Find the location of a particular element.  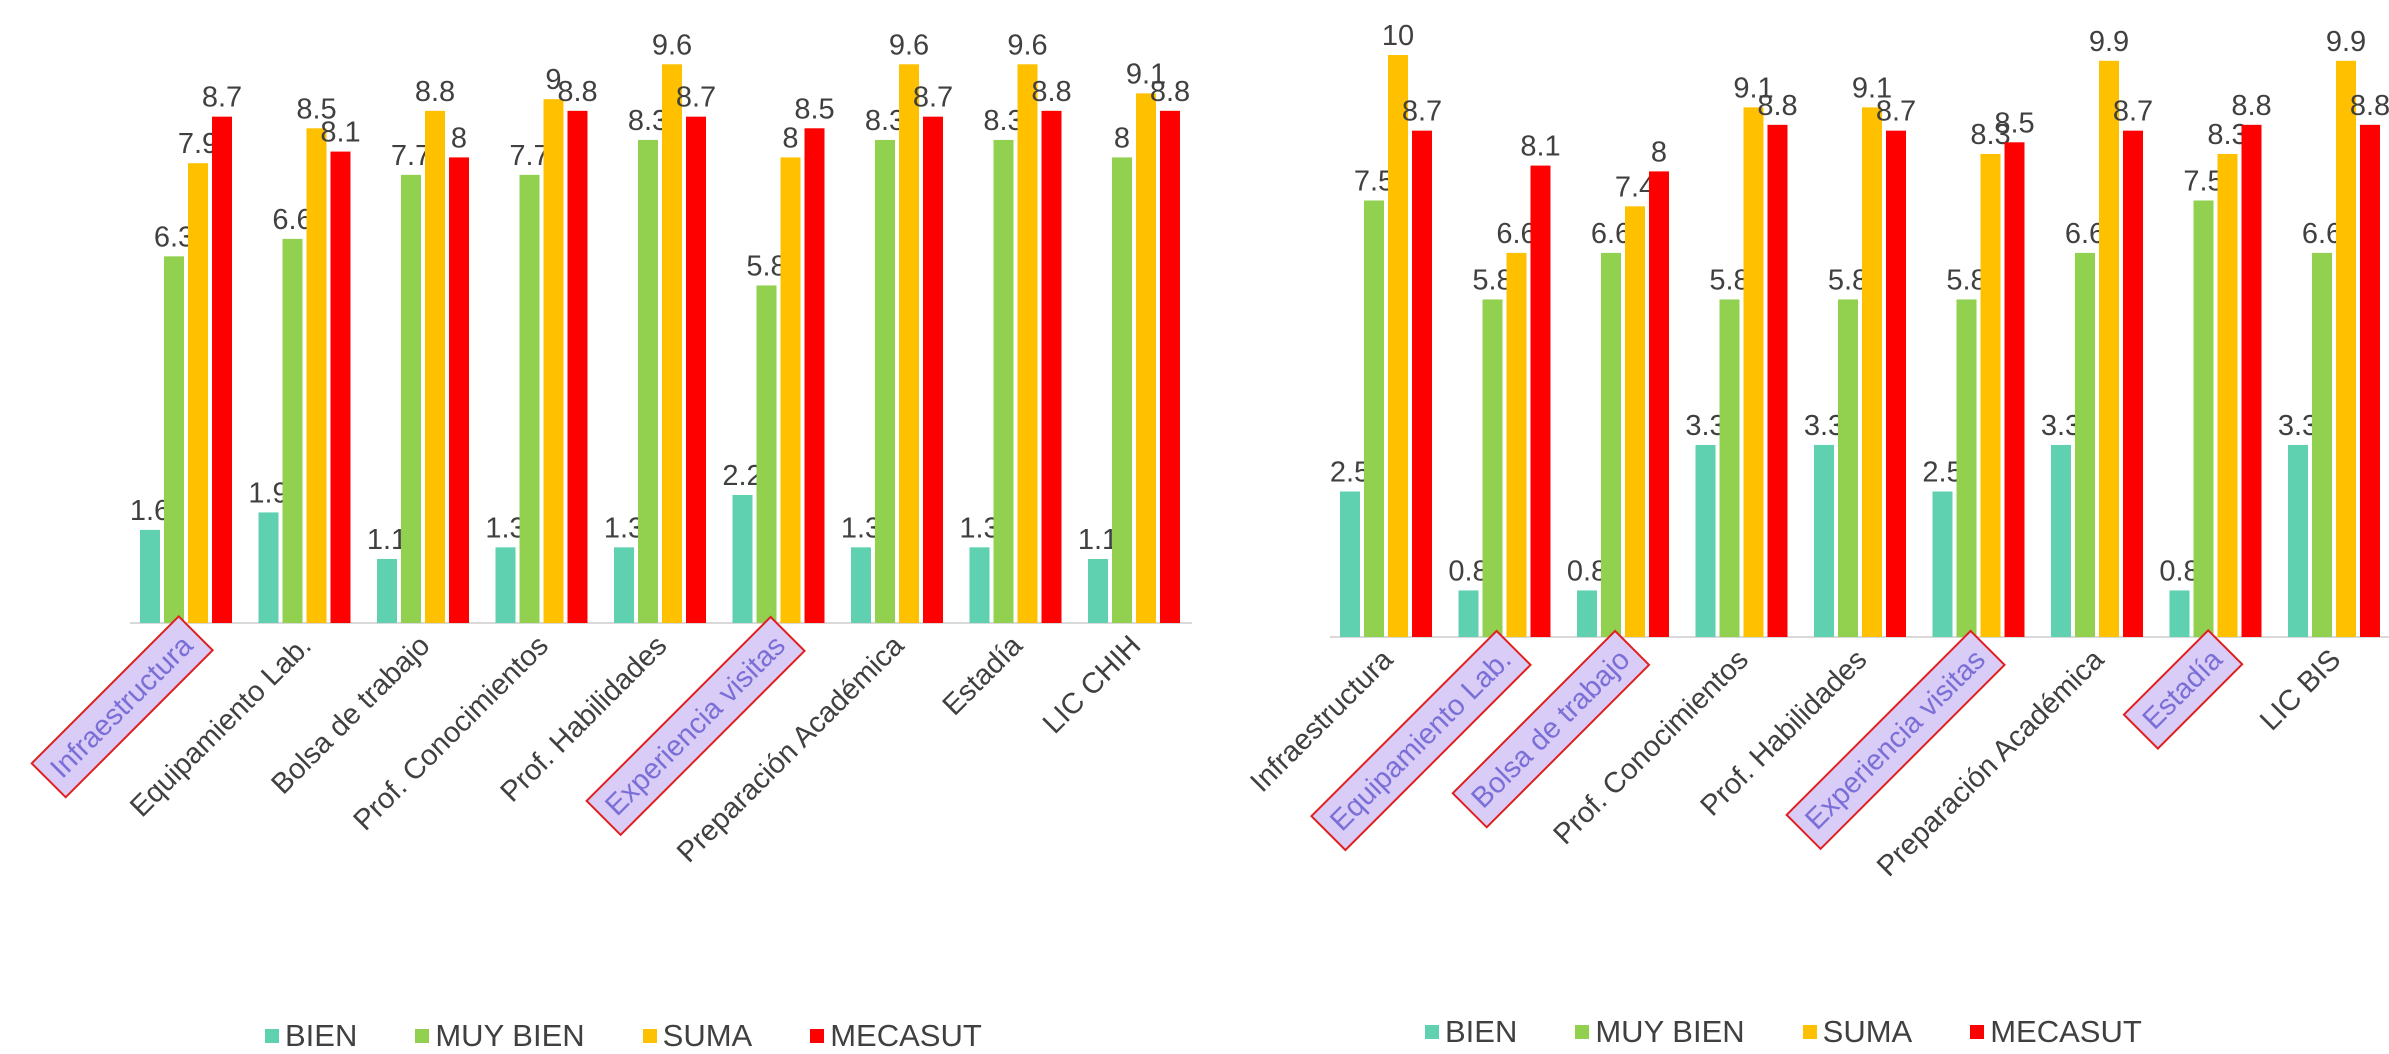

data-label: 9.1 is located at coordinates (1146, 74).